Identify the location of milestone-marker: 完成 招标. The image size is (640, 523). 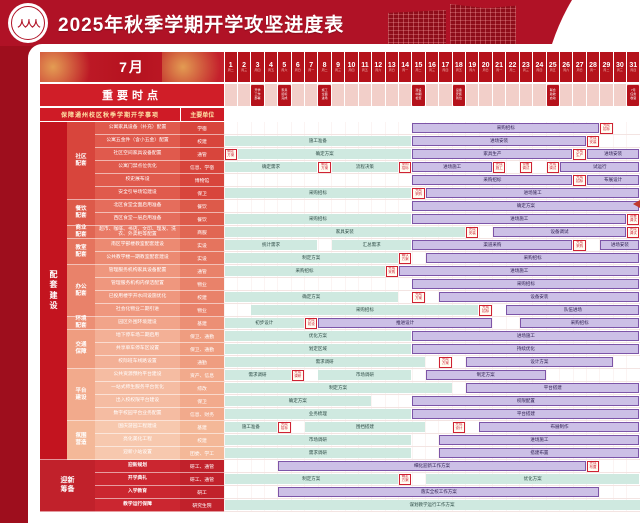
(284, 427).